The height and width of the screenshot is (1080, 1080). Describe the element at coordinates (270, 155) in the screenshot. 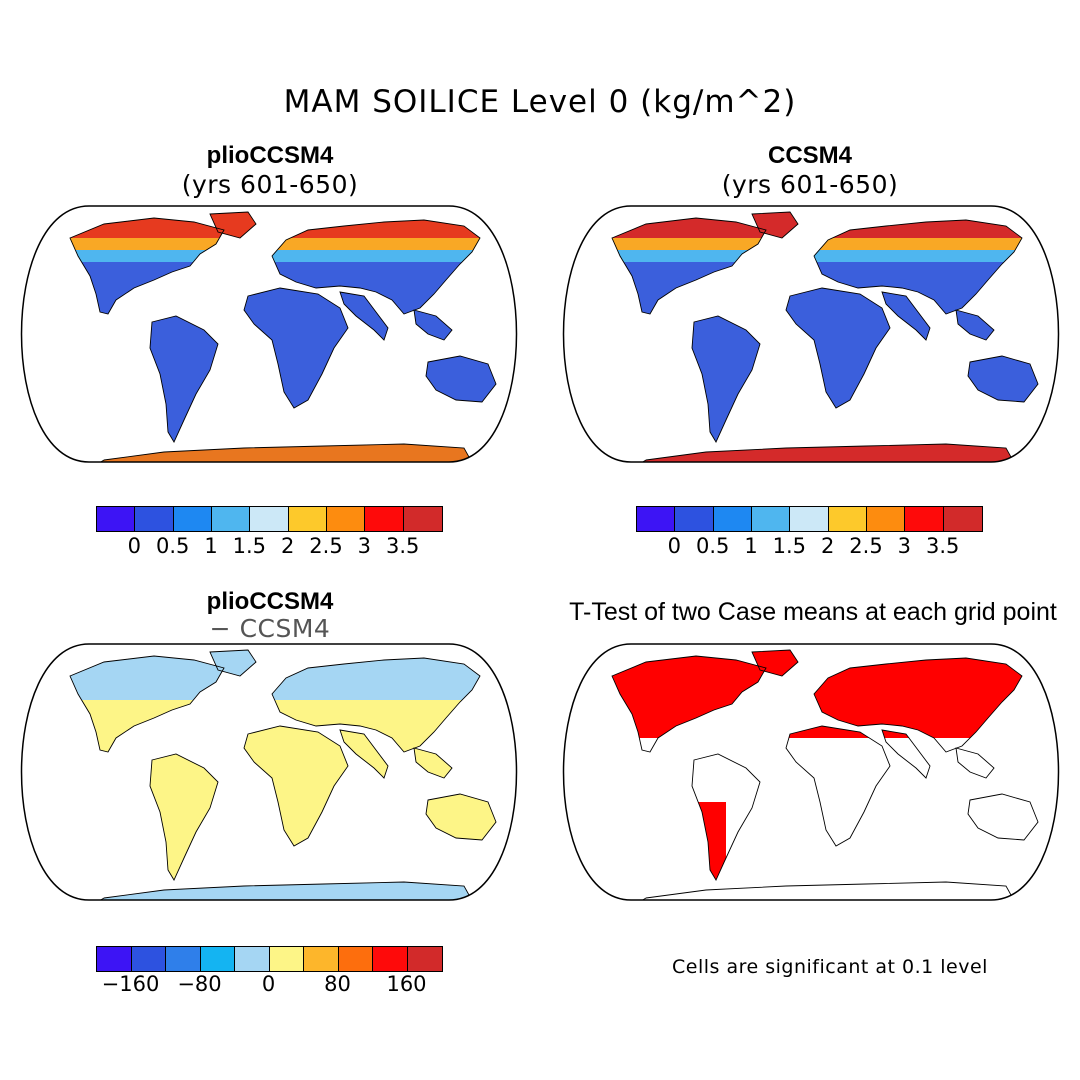

I see `panel1-title: plioCCSM4` at that location.